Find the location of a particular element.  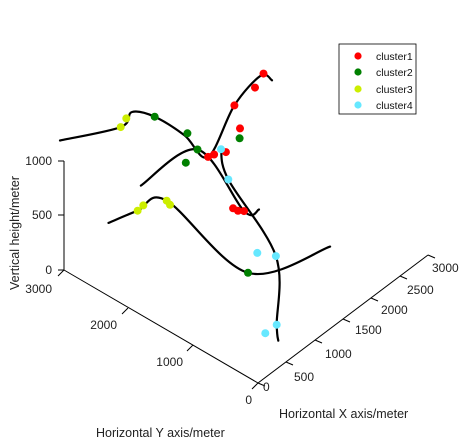

z-tick-label: 0 is located at coordinates (48, 270).